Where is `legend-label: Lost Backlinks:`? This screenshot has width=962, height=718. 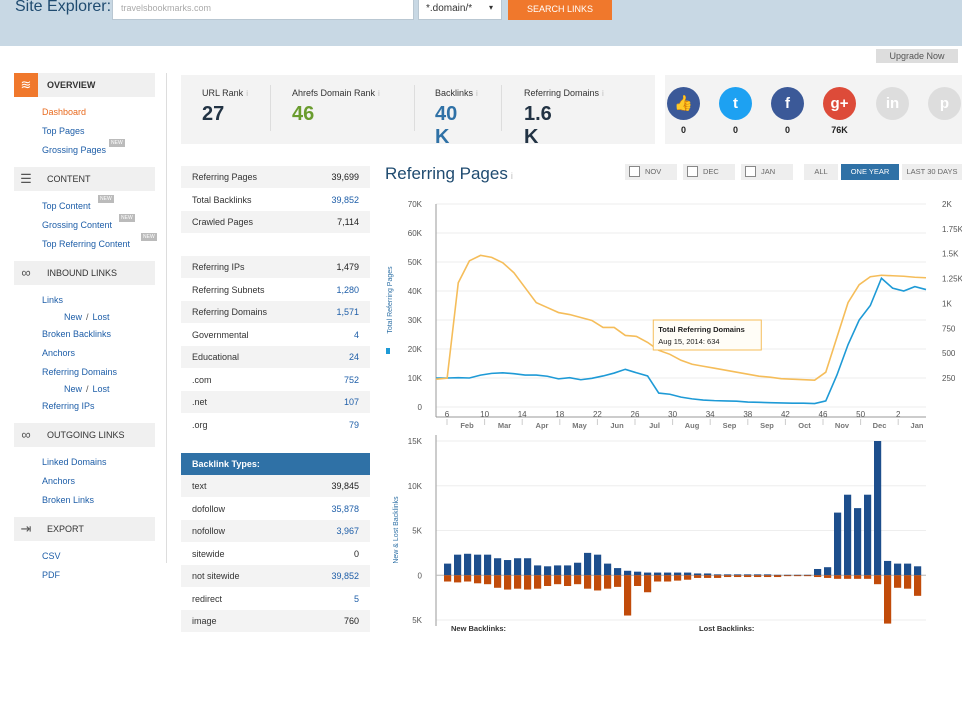 legend-label: Lost Backlinks: is located at coordinates (726, 628).